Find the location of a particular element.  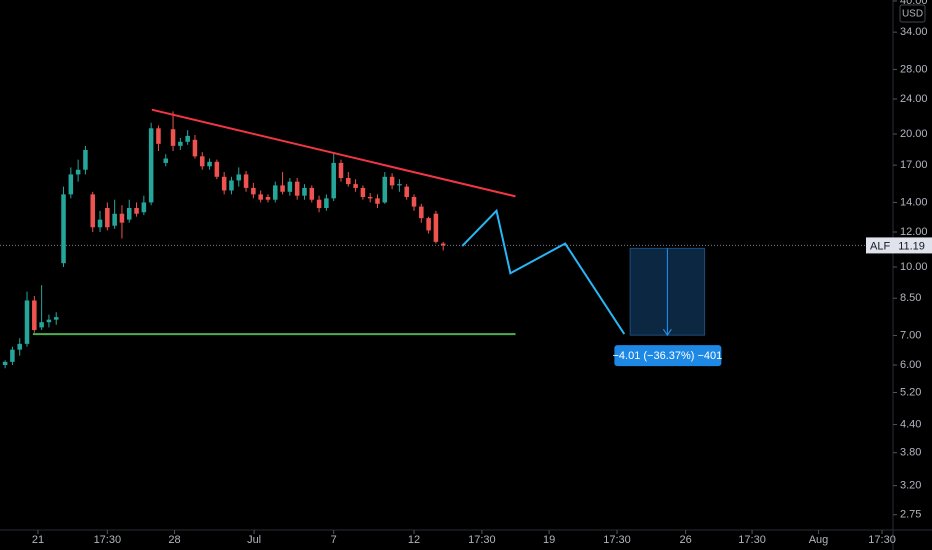

x-tick-label: 12 is located at coordinates (414, 540).